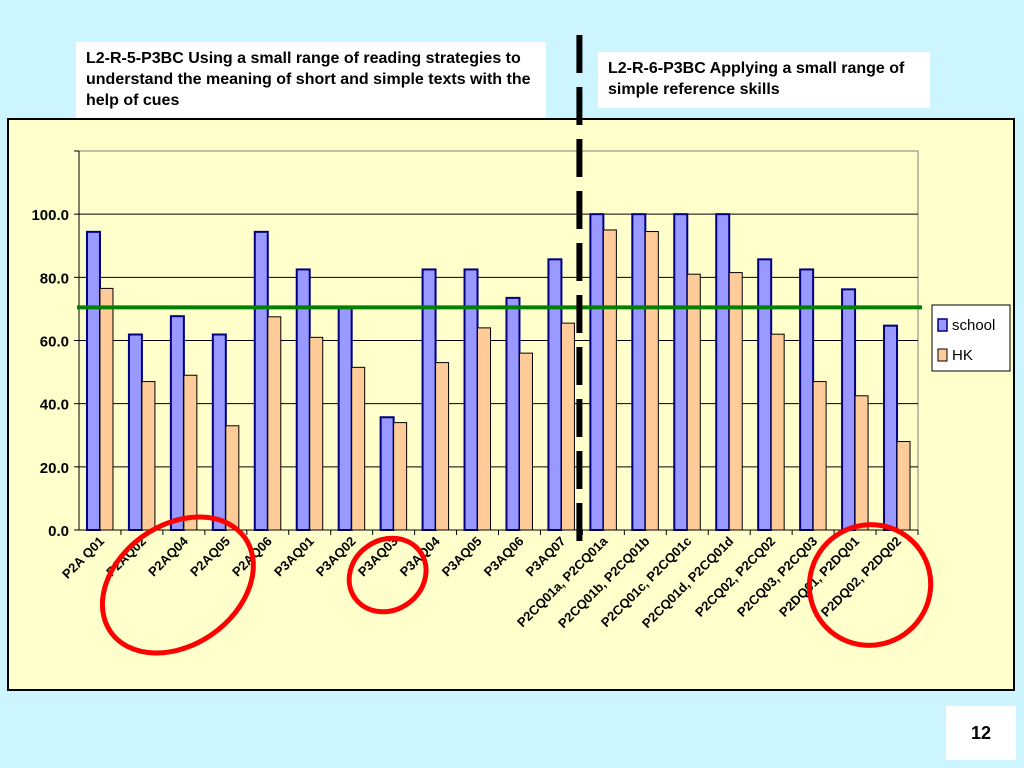 The height and width of the screenshot is (768, 1024). I want to click on y-tick-label: 60.0, so click(54, 342).